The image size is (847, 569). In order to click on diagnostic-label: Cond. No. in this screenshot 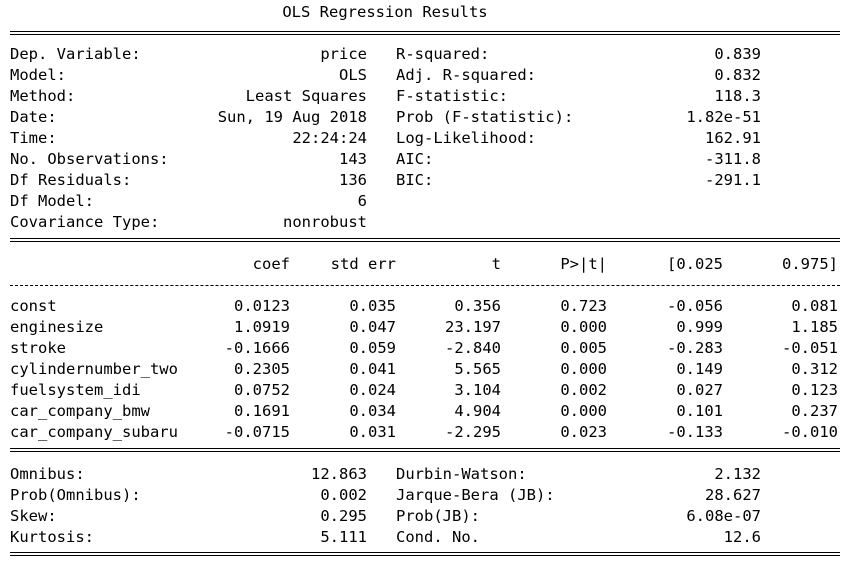, I will do `click(438, 537)`.